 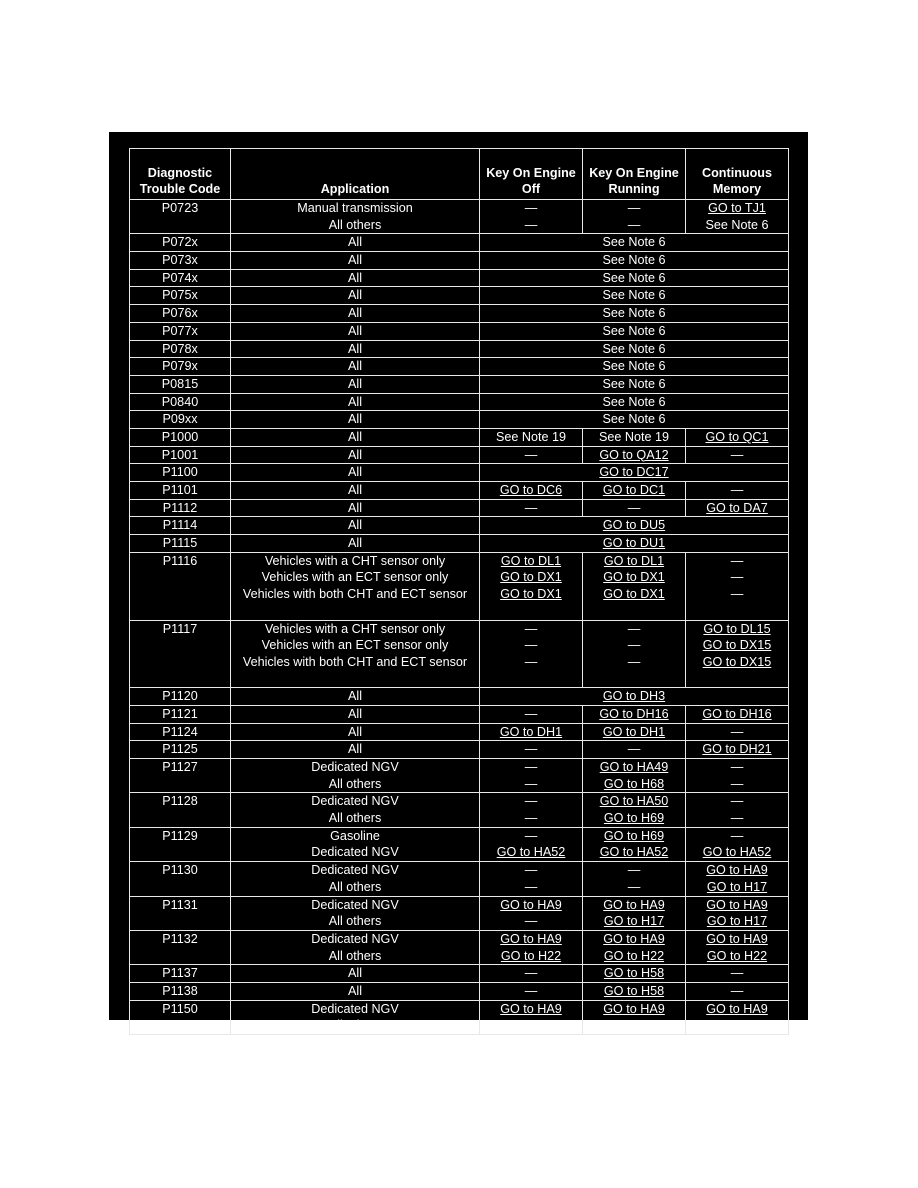 I want to click on procedure-link: GO to DA7, so click(x=737, y=507).